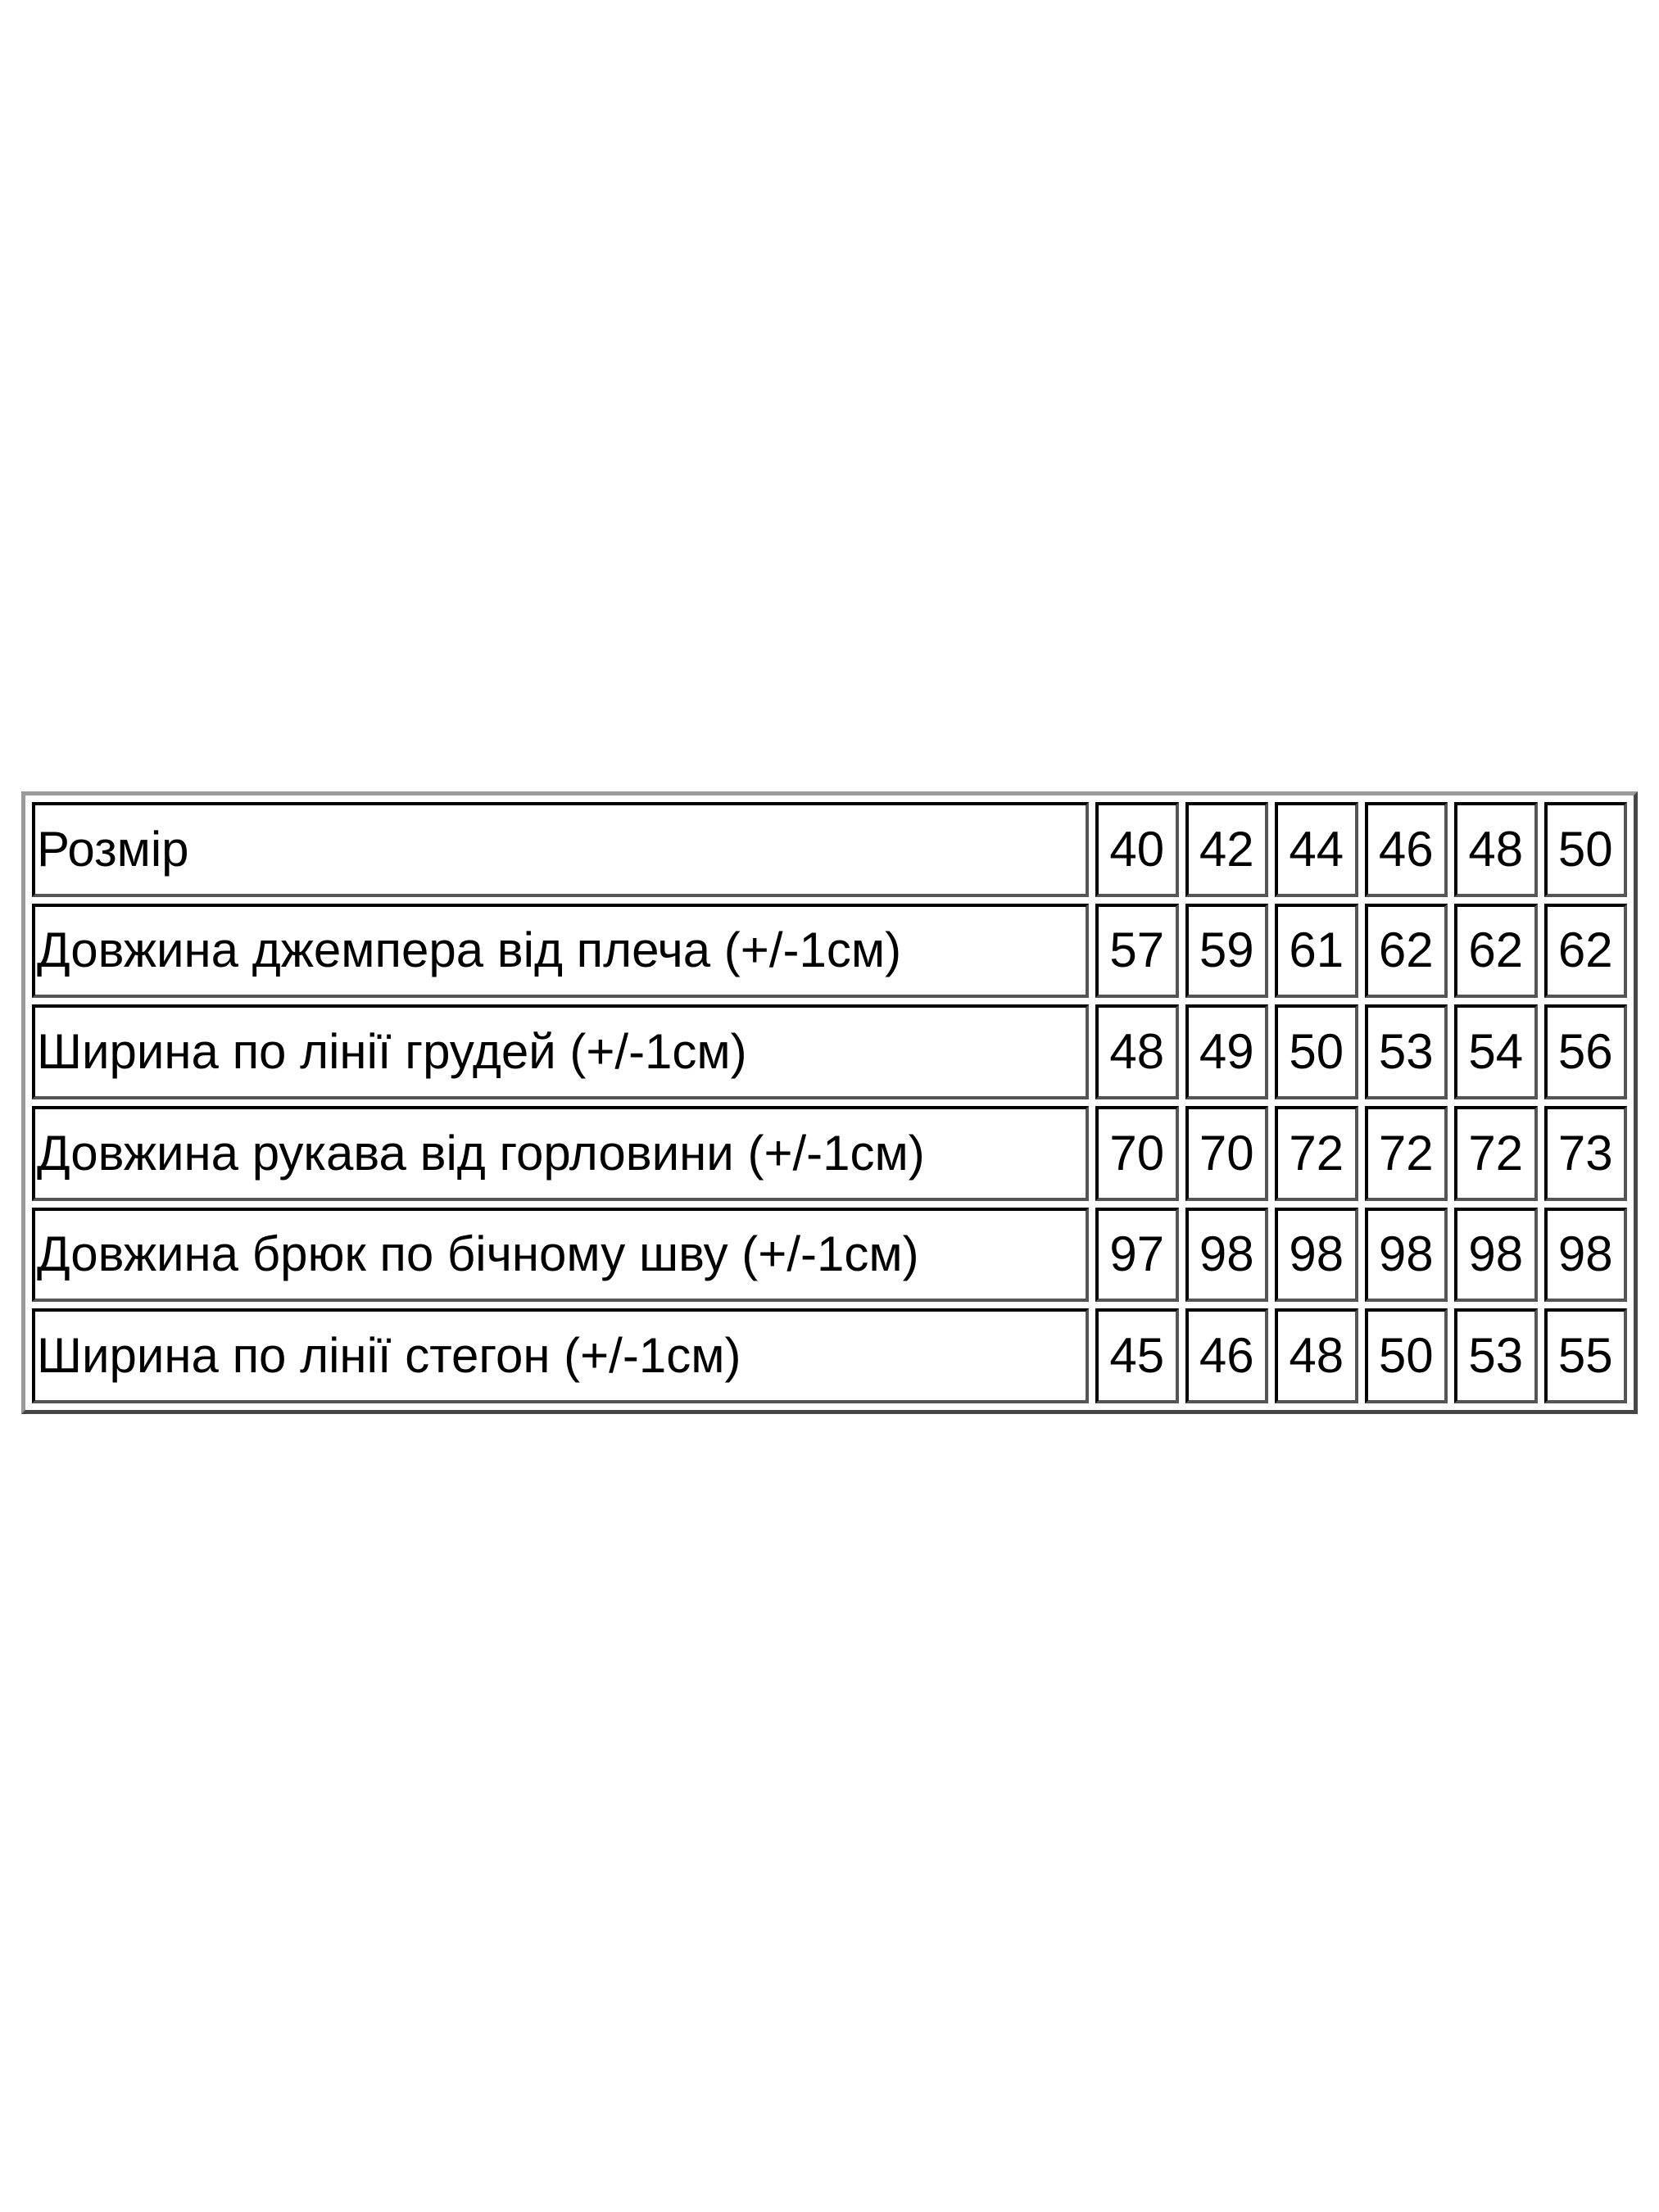 The height and width of the screenshot is (2212, 1659). What do you see at coordinates (560, 1153) in the screenshot?
I see `row-label: Довжина рукава від горловини (+/-1см)` at bounding box center [560, 1153].